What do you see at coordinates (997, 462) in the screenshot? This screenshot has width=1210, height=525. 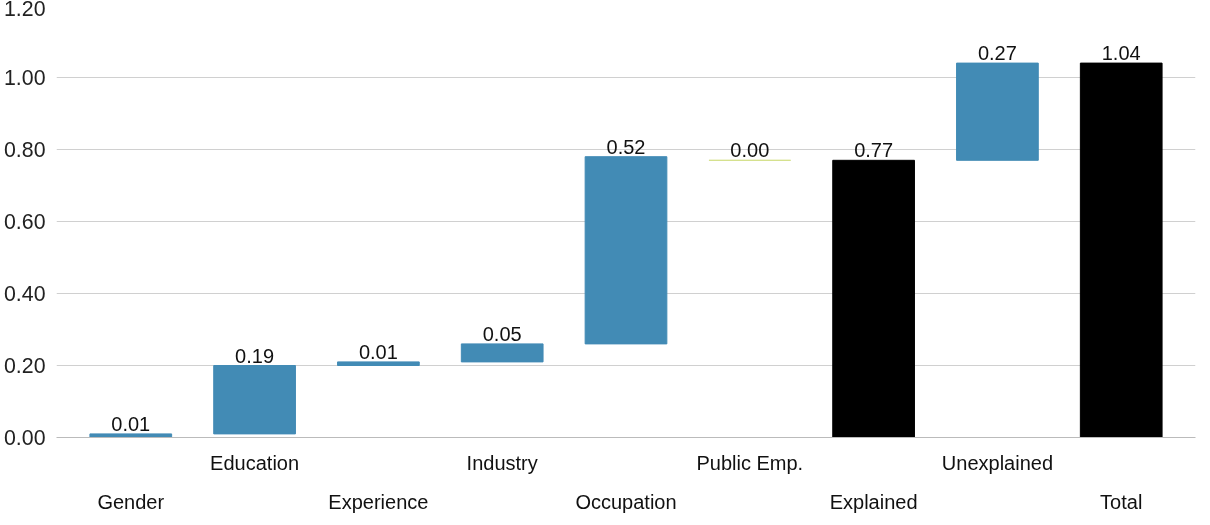 I see `x-tick-label: Unexplained` at bounding box center [997, 462].